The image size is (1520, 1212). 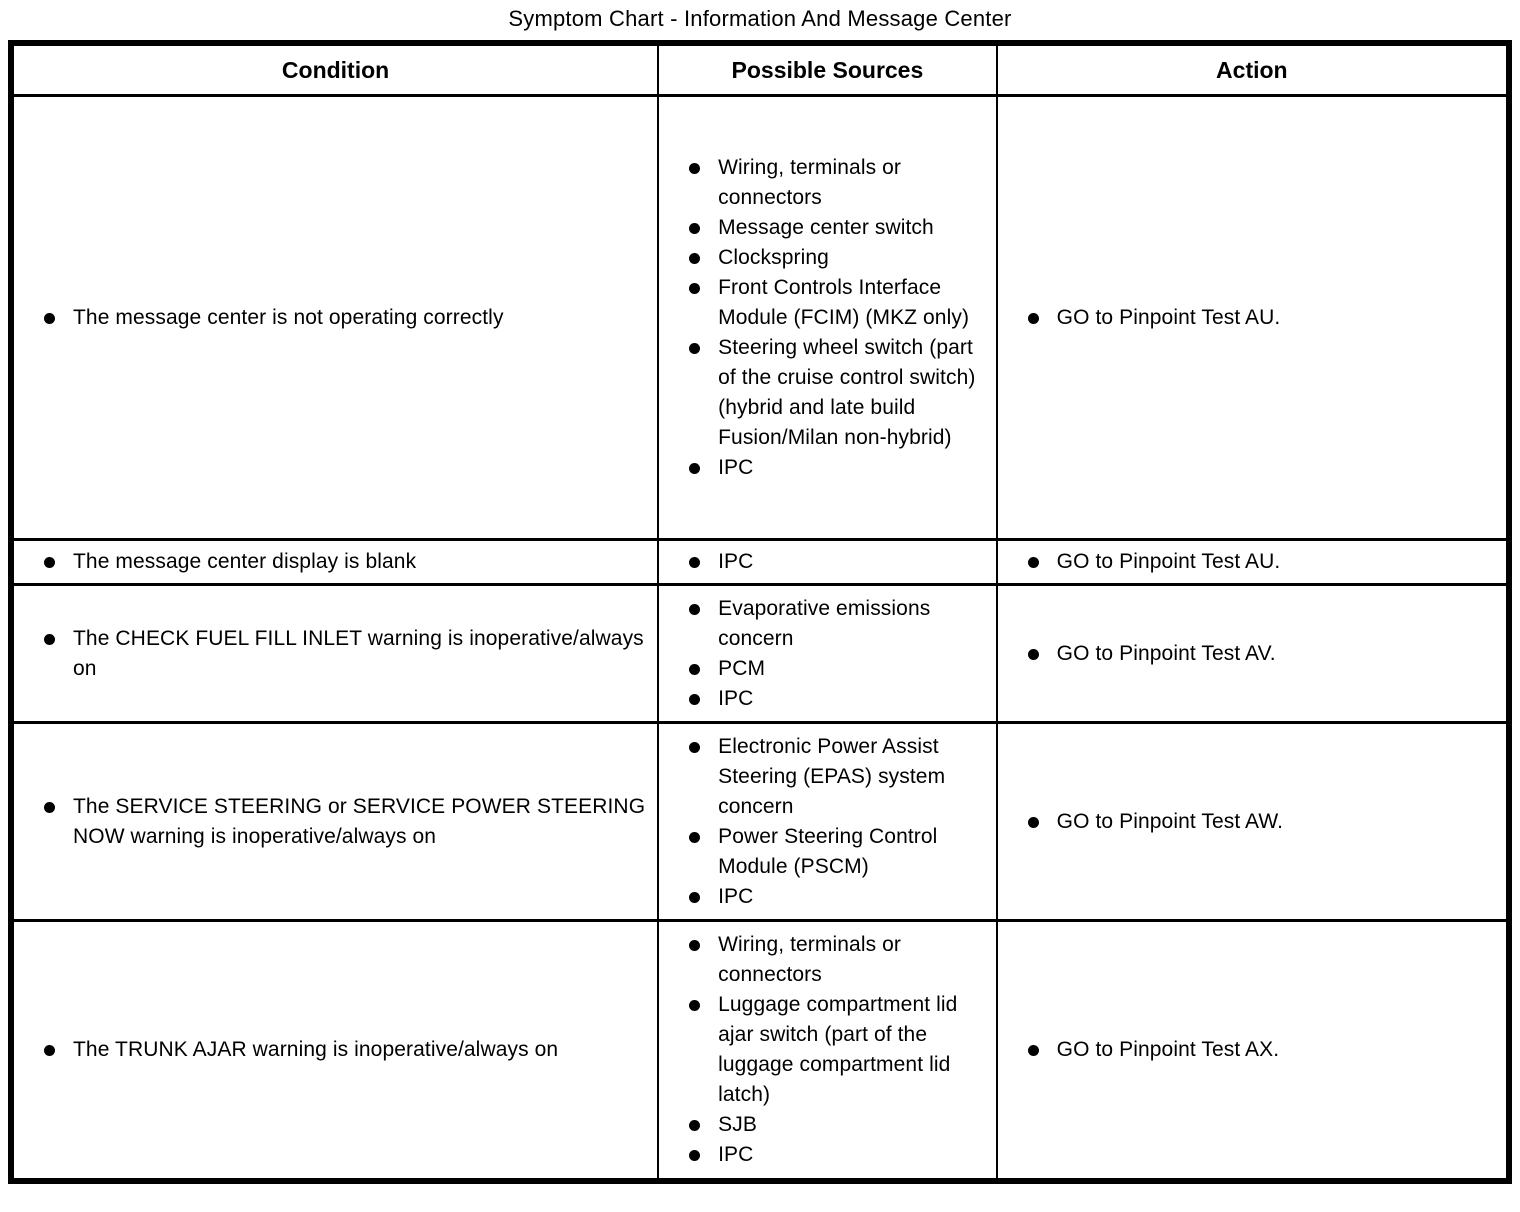 I want to click on list-item-text: Clockspring, so click(x=773, y=257).